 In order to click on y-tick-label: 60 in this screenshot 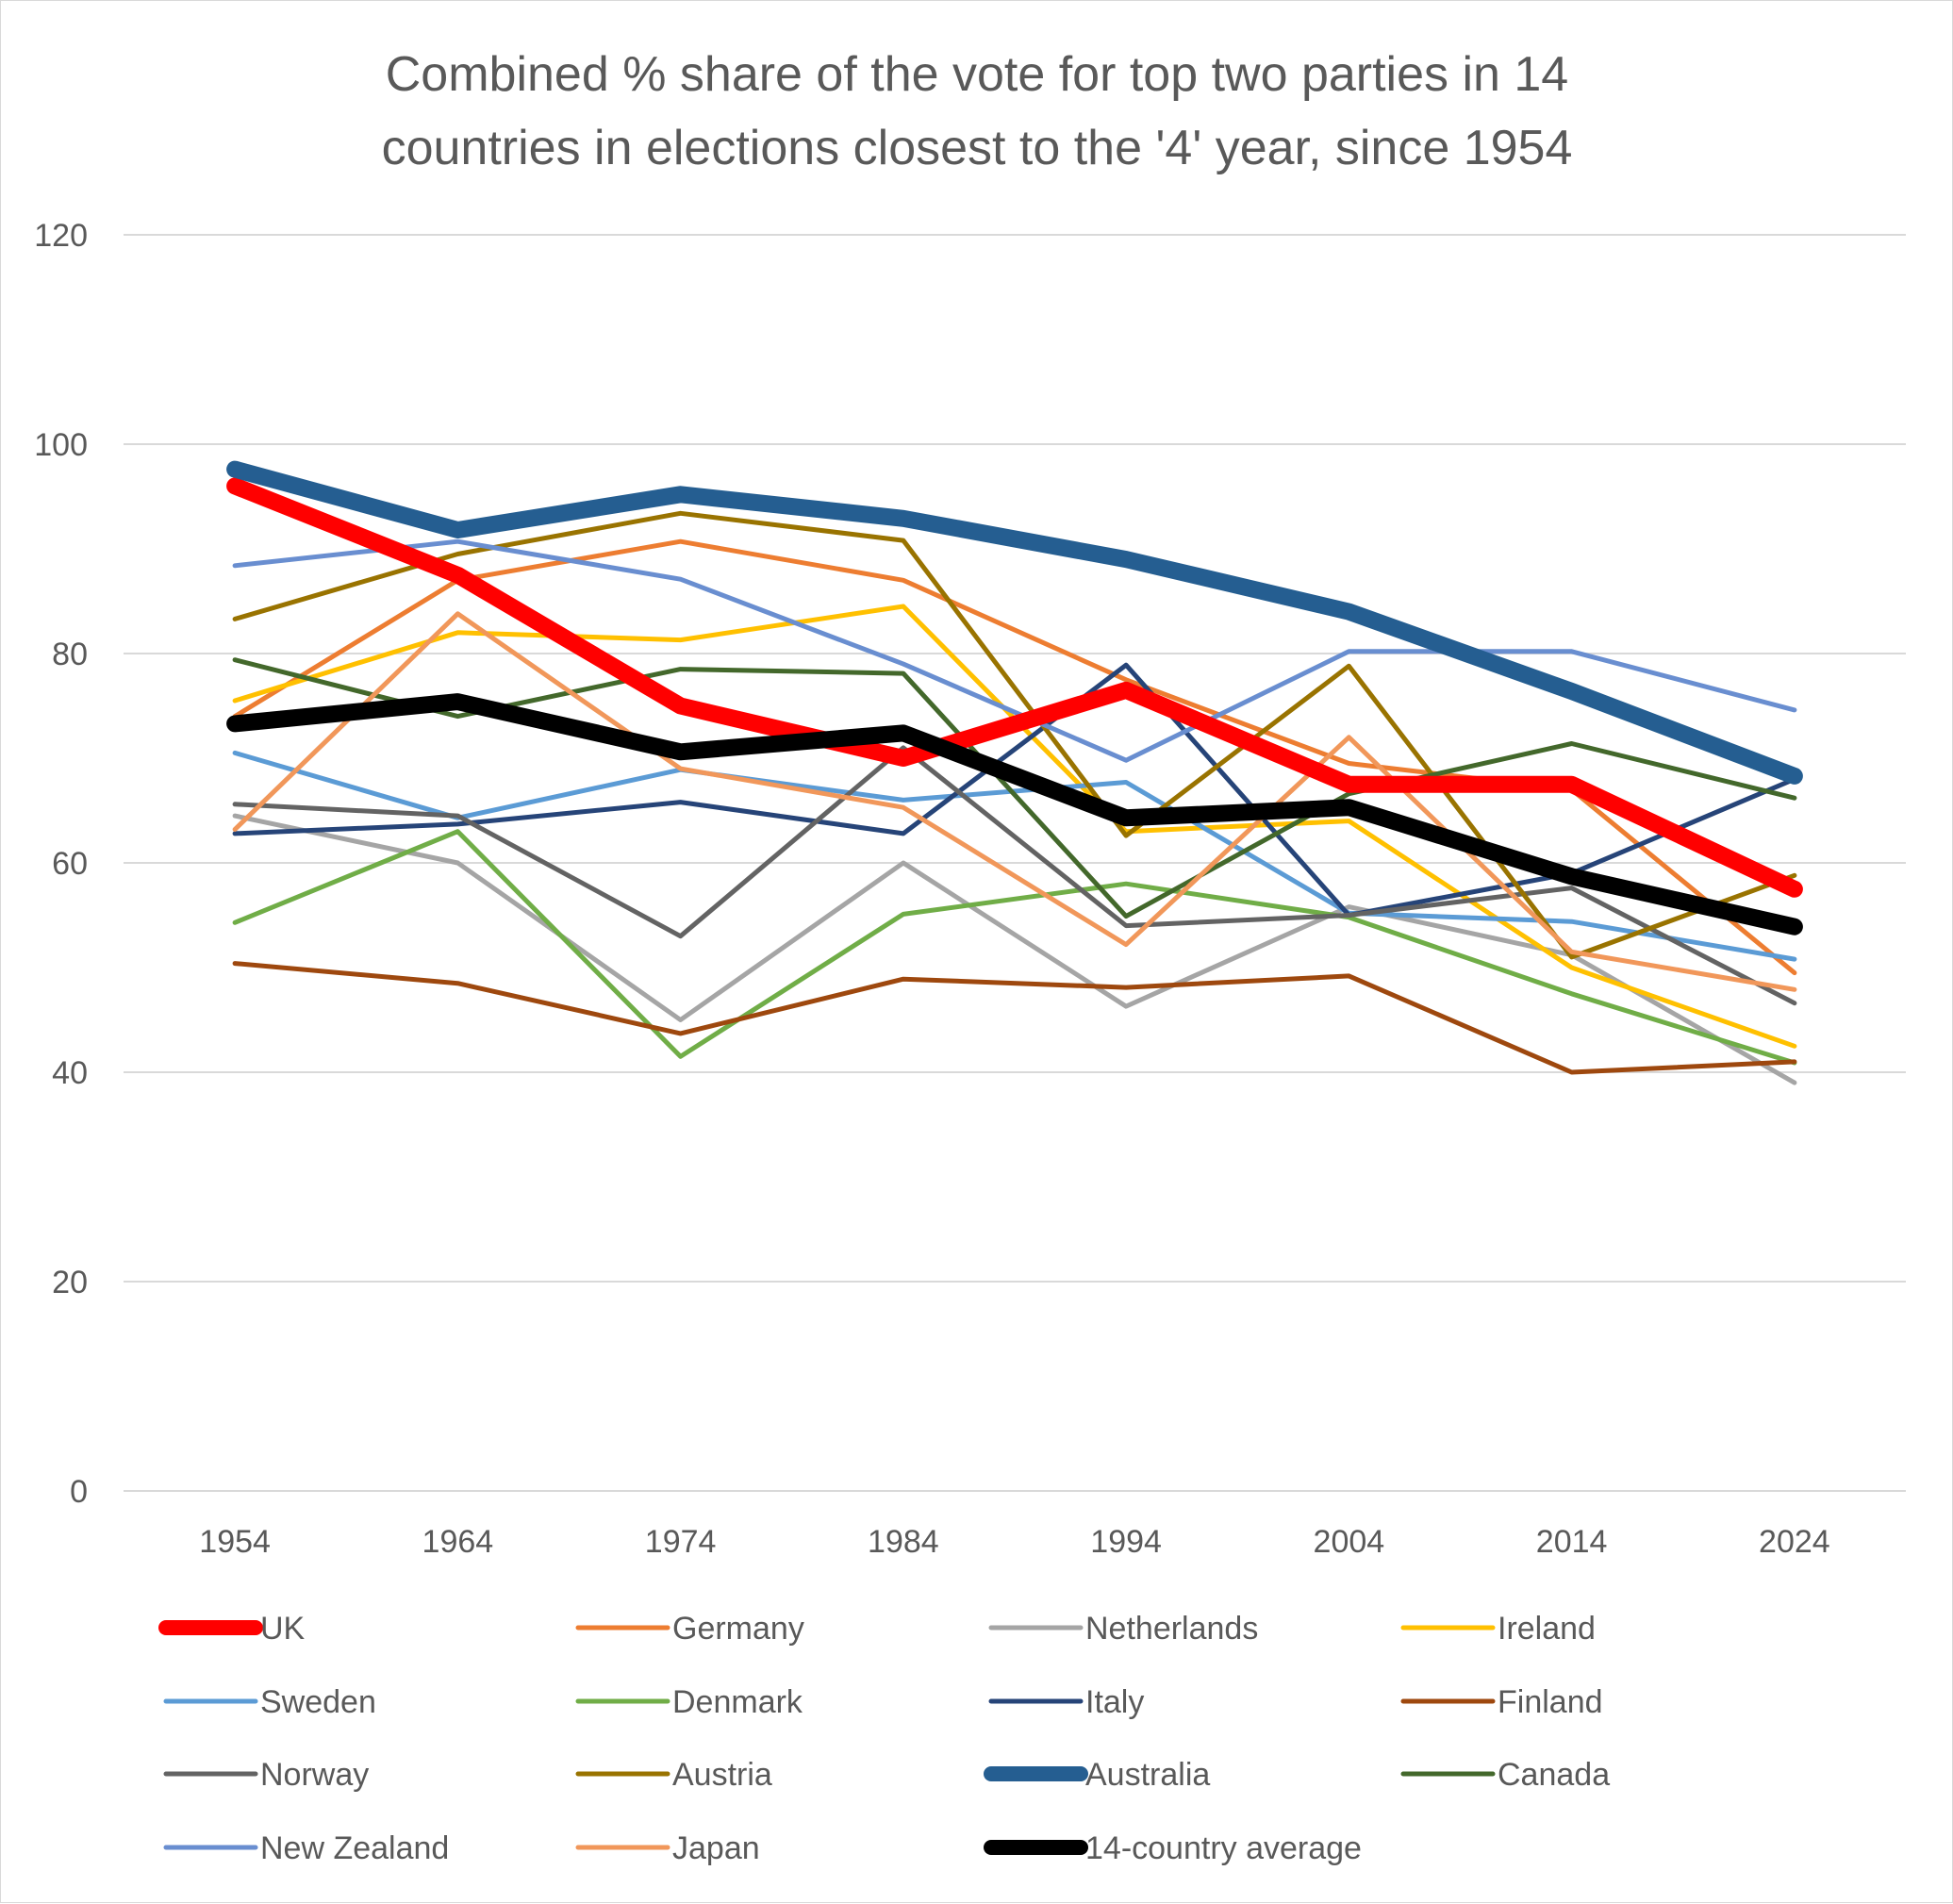, I will do `click(70, 864)`.